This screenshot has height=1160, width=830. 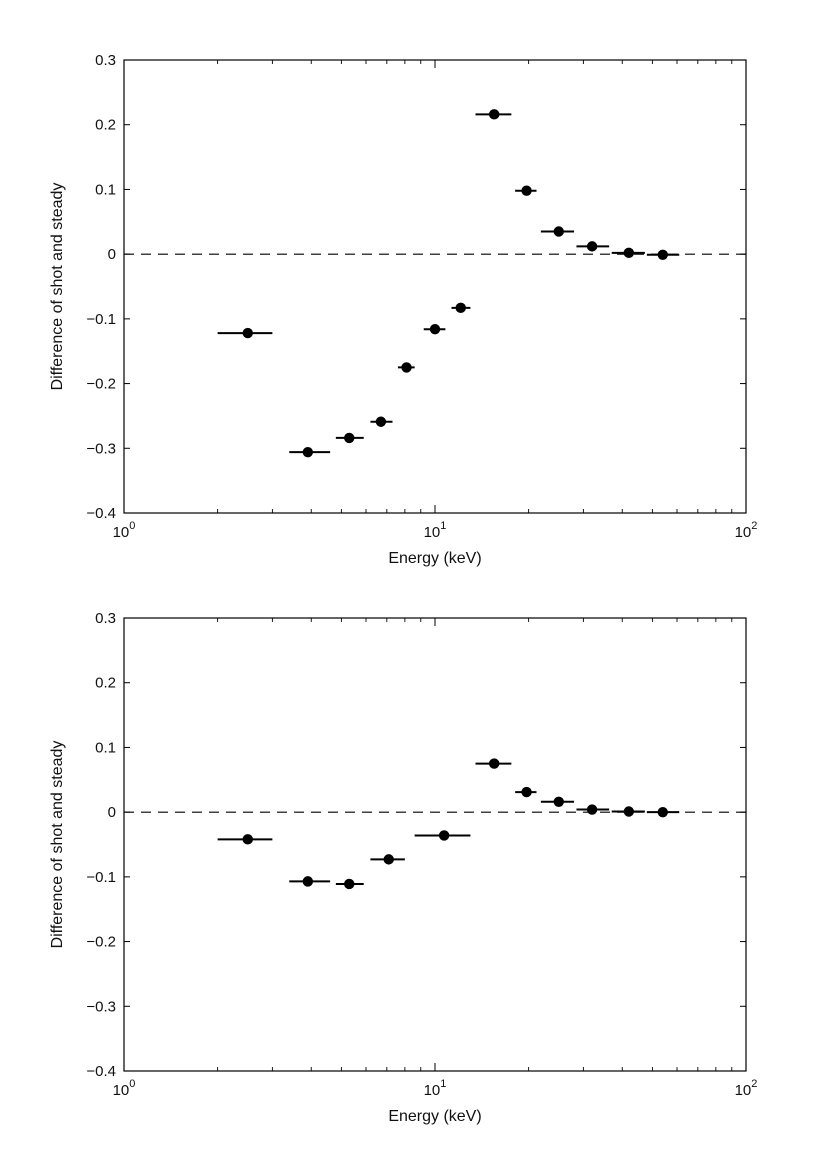 I want to click on chart-top-x-axis-label: Energy (keV), so click(x=434, y=558).